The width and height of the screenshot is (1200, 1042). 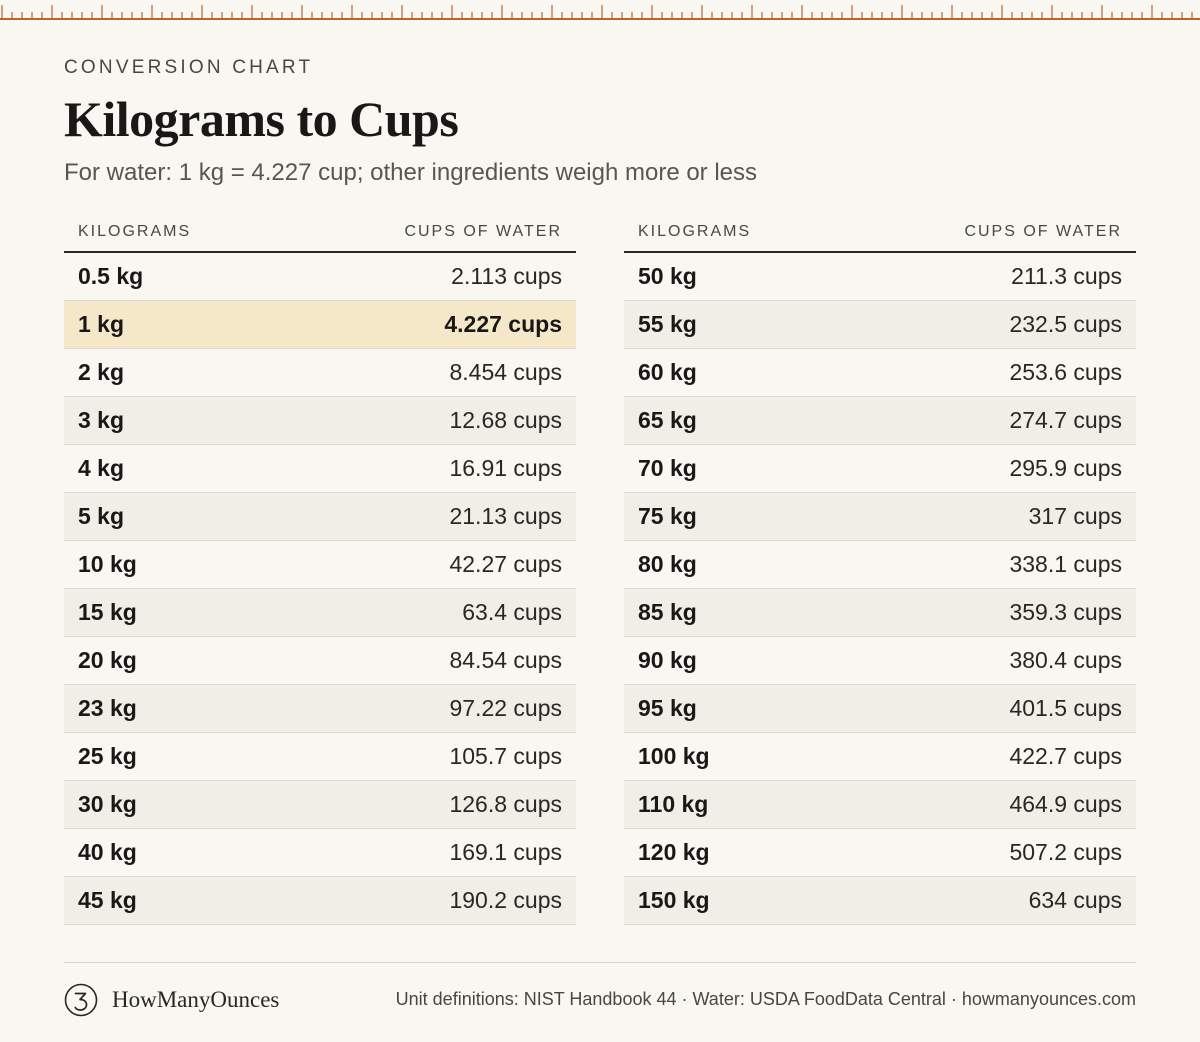 I want to click on table-row: 3 kg 12.68 cups, so click(x=320, y=421).